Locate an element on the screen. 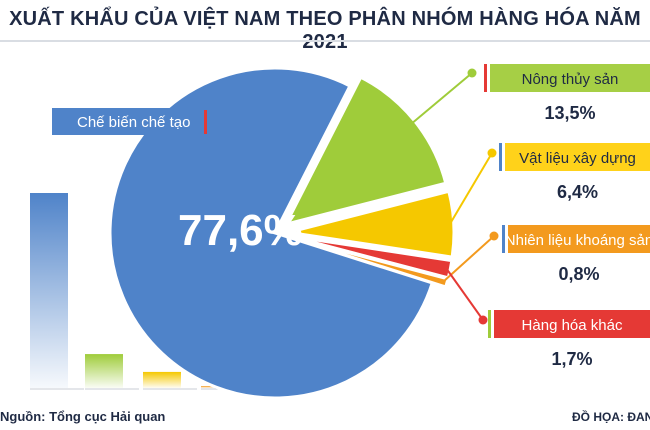  title-divider is located at coordinates (325, 41).